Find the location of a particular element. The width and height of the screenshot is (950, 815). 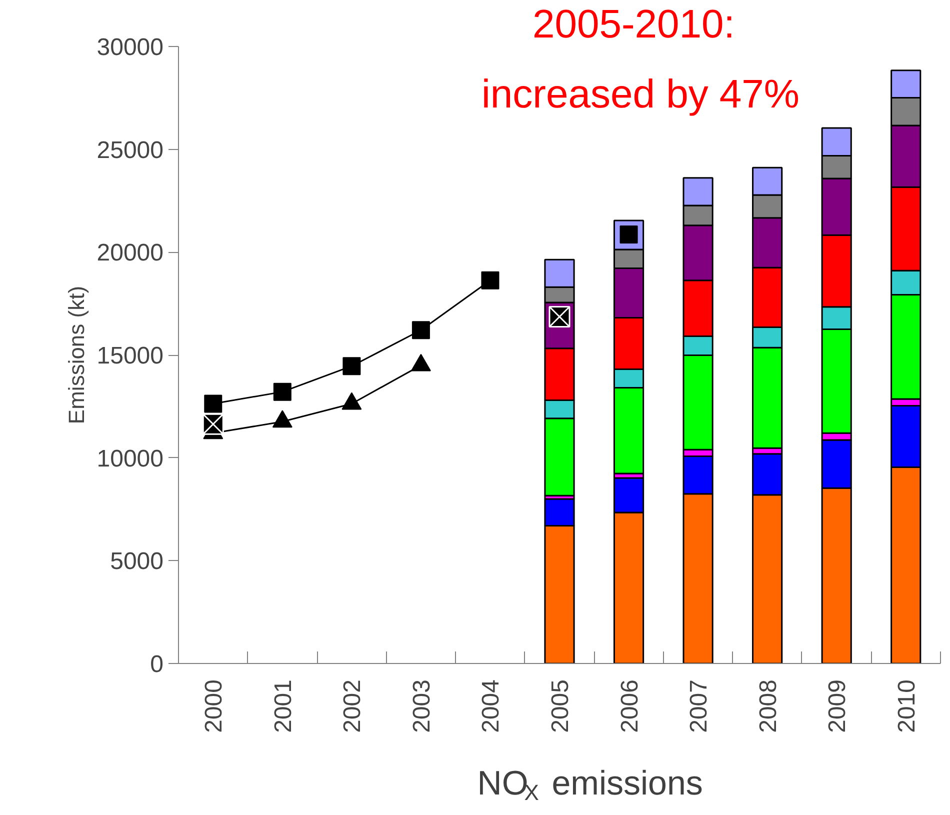

x-tick-label: 2009 is located at coordinates (838, 706).